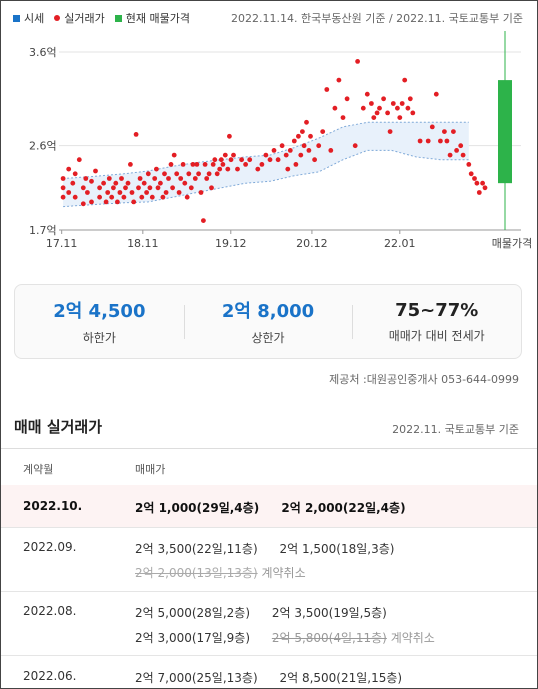 This screenshot has width=538, height=689. What do you see at coordinates (143, 243) in the screenshot?
I see `x-tick-label: 18.11` at bounding box center [143, 243].